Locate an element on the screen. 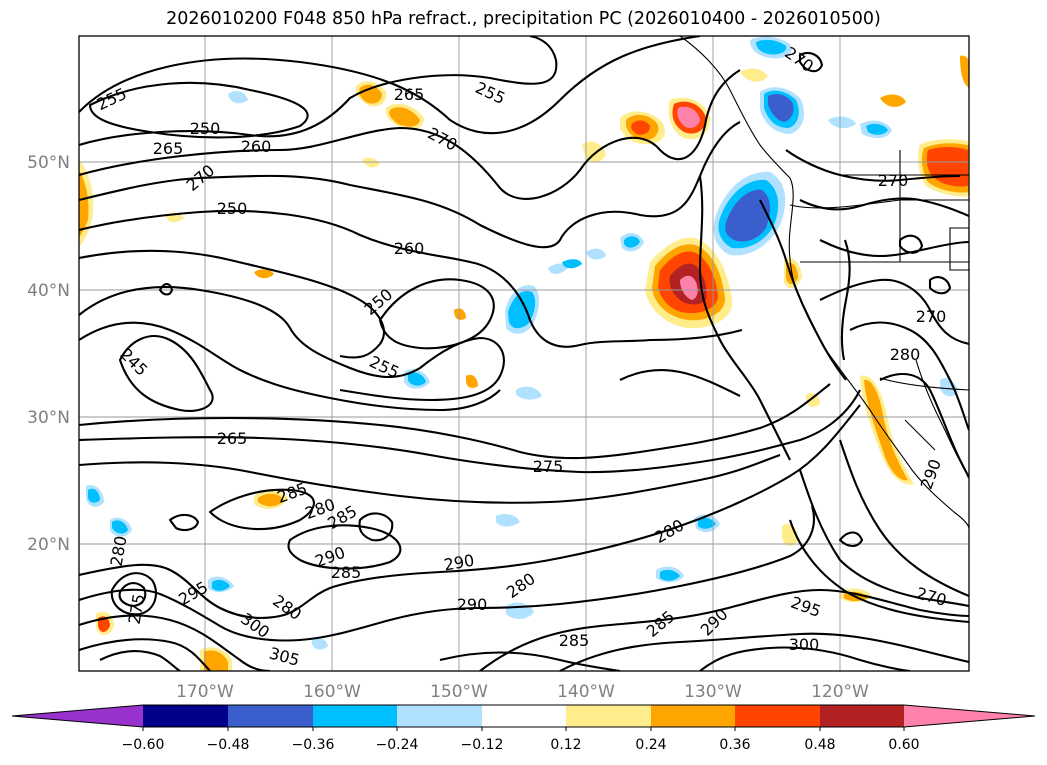 This screenshot has height=765, width=1047. contour-label: 290 is located at coordinates (472, 604).